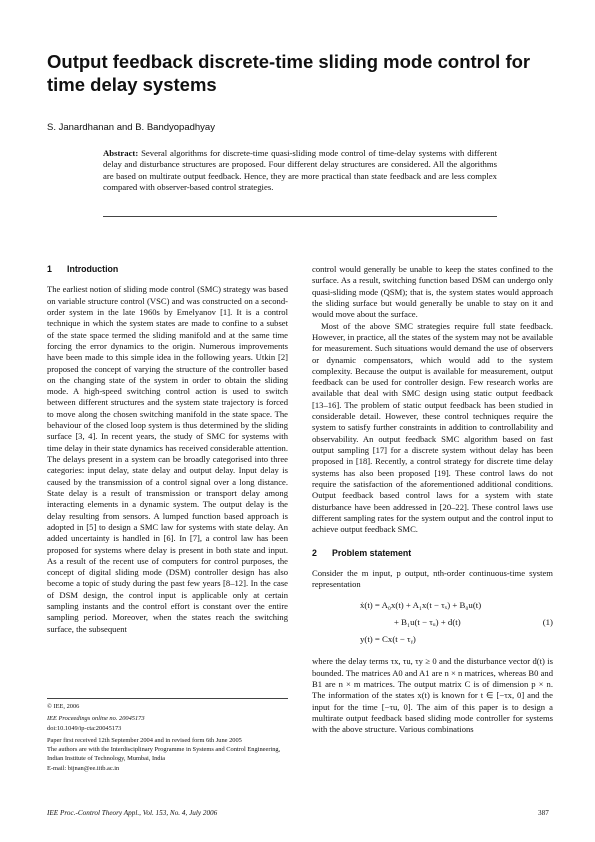  Describe the element at coordinates (96, 719) in the screenshot. I see `footnote: IEE Proceedings online no. 20045173` at that location.